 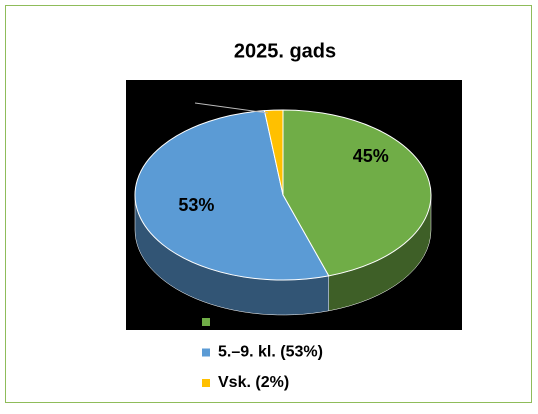 What do you see at coordinates (285, 51) in the screenshot?
I see `chart-title: 2025. gads` at bounding box center [285, 51].